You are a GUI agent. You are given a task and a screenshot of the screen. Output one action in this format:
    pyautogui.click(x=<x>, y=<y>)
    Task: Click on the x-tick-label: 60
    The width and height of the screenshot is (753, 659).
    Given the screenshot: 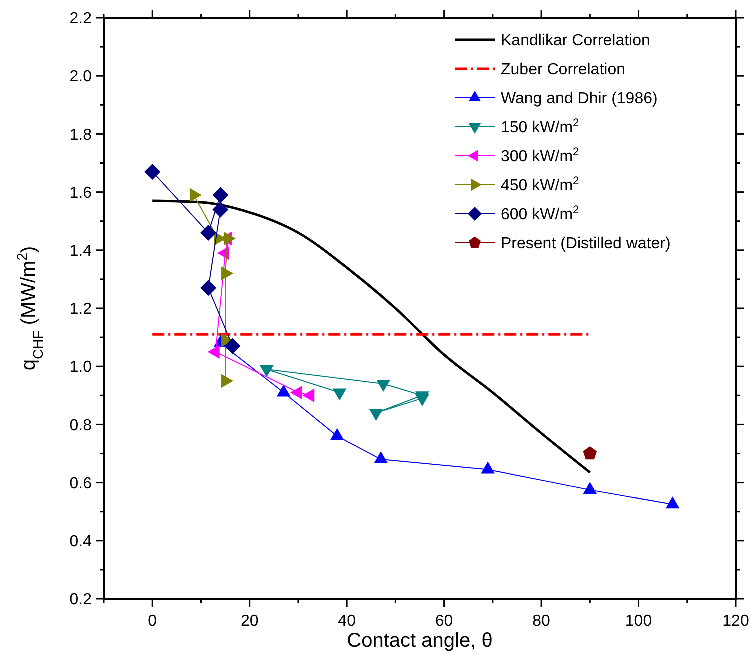 What is the action you would take?
    pyautogui.click(x=444, y=621)
    